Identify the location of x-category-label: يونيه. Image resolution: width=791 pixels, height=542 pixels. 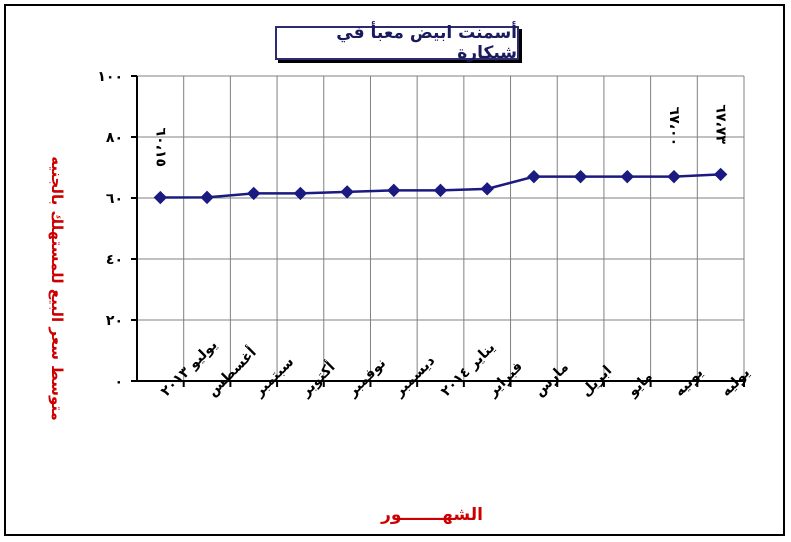
(688, 382).